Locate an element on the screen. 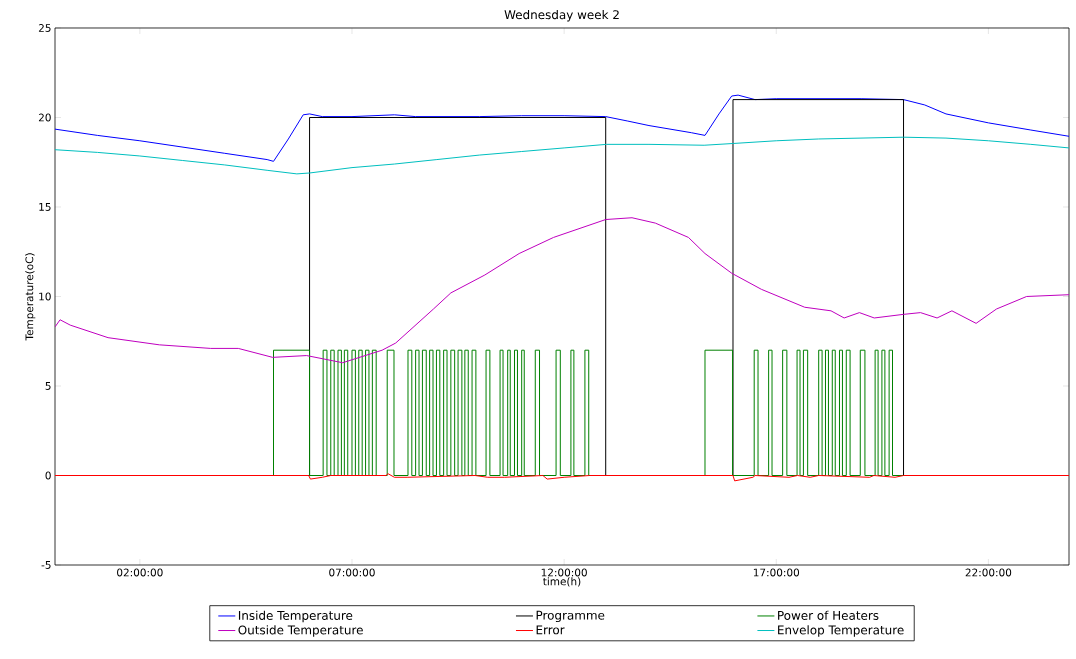 This screenshot has width=1076, height=659. legend-label: Power of Heaters is located at coordinates (828, 615).